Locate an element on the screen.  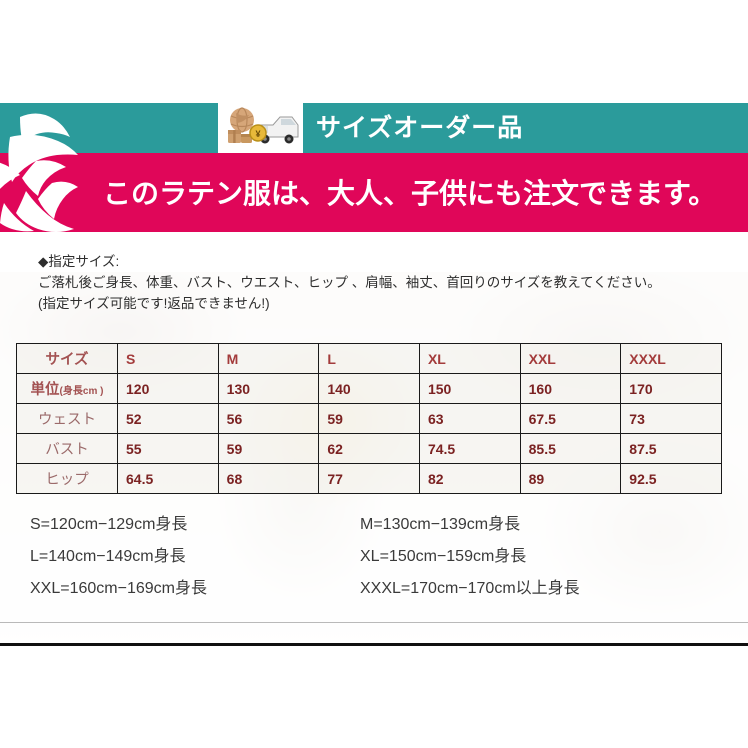
cell-height-m: 130 is located at coordinates (268, 388).